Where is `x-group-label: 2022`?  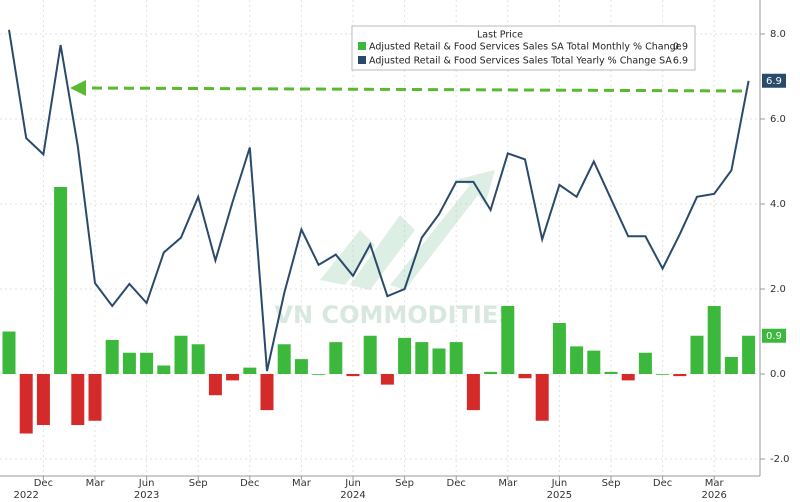 x-group-label: 2022 is located at coordinates (25, 495).